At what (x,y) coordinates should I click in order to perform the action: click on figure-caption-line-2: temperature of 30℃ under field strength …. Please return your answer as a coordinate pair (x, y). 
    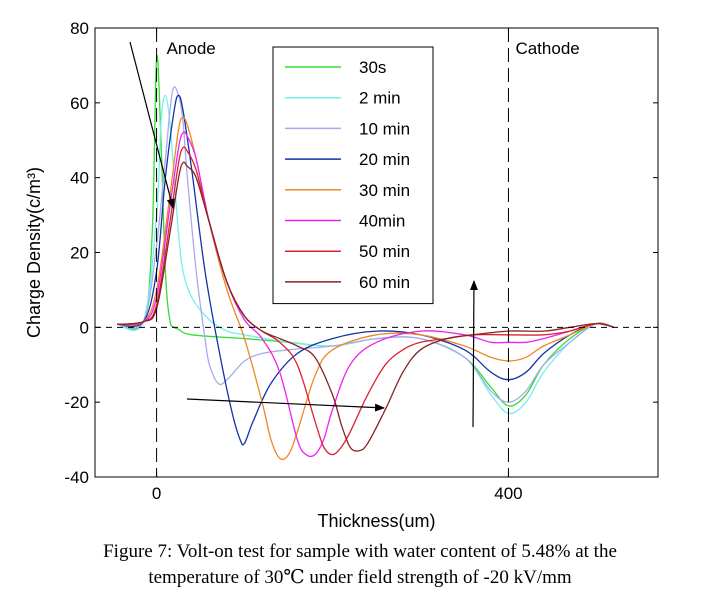
    Looking at the image, I should click on (360, 577).